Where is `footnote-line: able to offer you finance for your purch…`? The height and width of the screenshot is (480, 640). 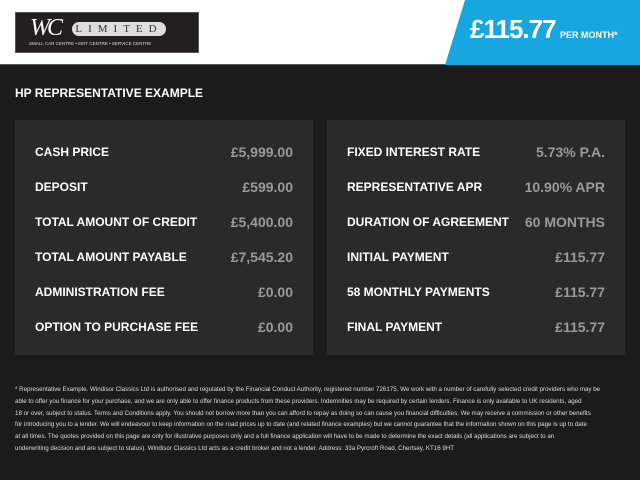 footnote-line: able to offer you finance for your purch… is located at coordinates (298, 401).